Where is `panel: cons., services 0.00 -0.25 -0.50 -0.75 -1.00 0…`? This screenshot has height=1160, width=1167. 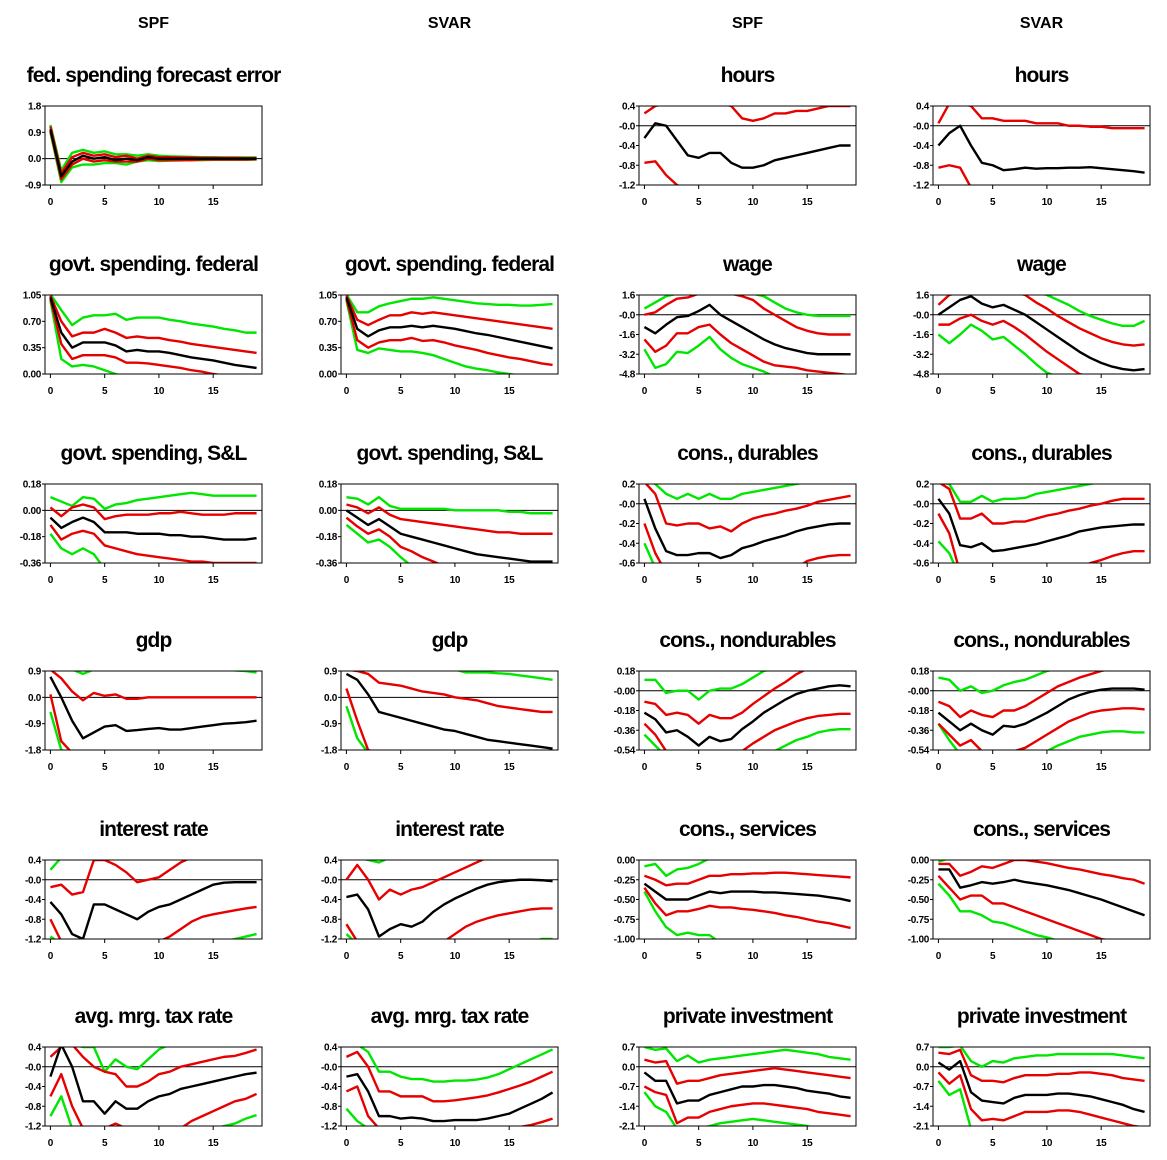 panel: cons., services 0.00 -0.25 -0.50 -0.75 -1.00 0… is located at coordinates (735, 890).